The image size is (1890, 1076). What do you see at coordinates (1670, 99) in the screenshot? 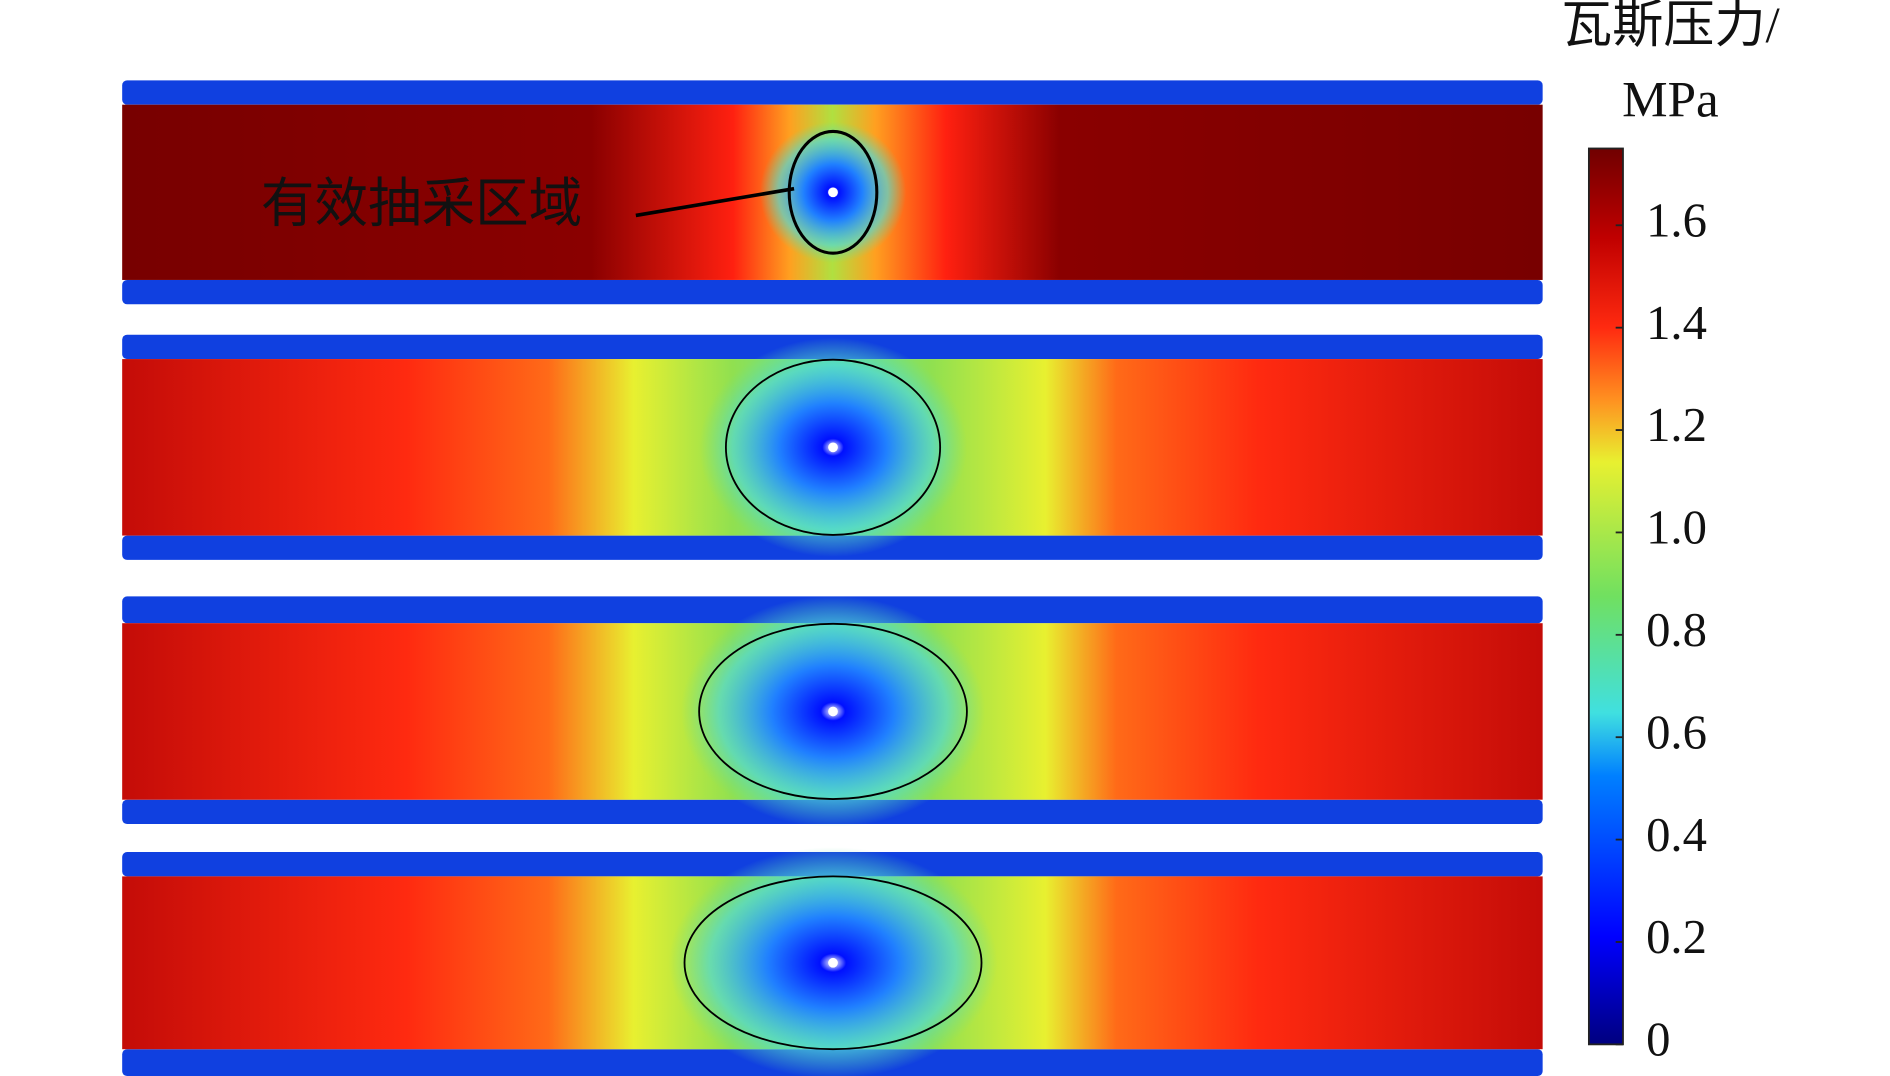
I see `colorbar-title: MPa` at bounding box center [1670, 99].